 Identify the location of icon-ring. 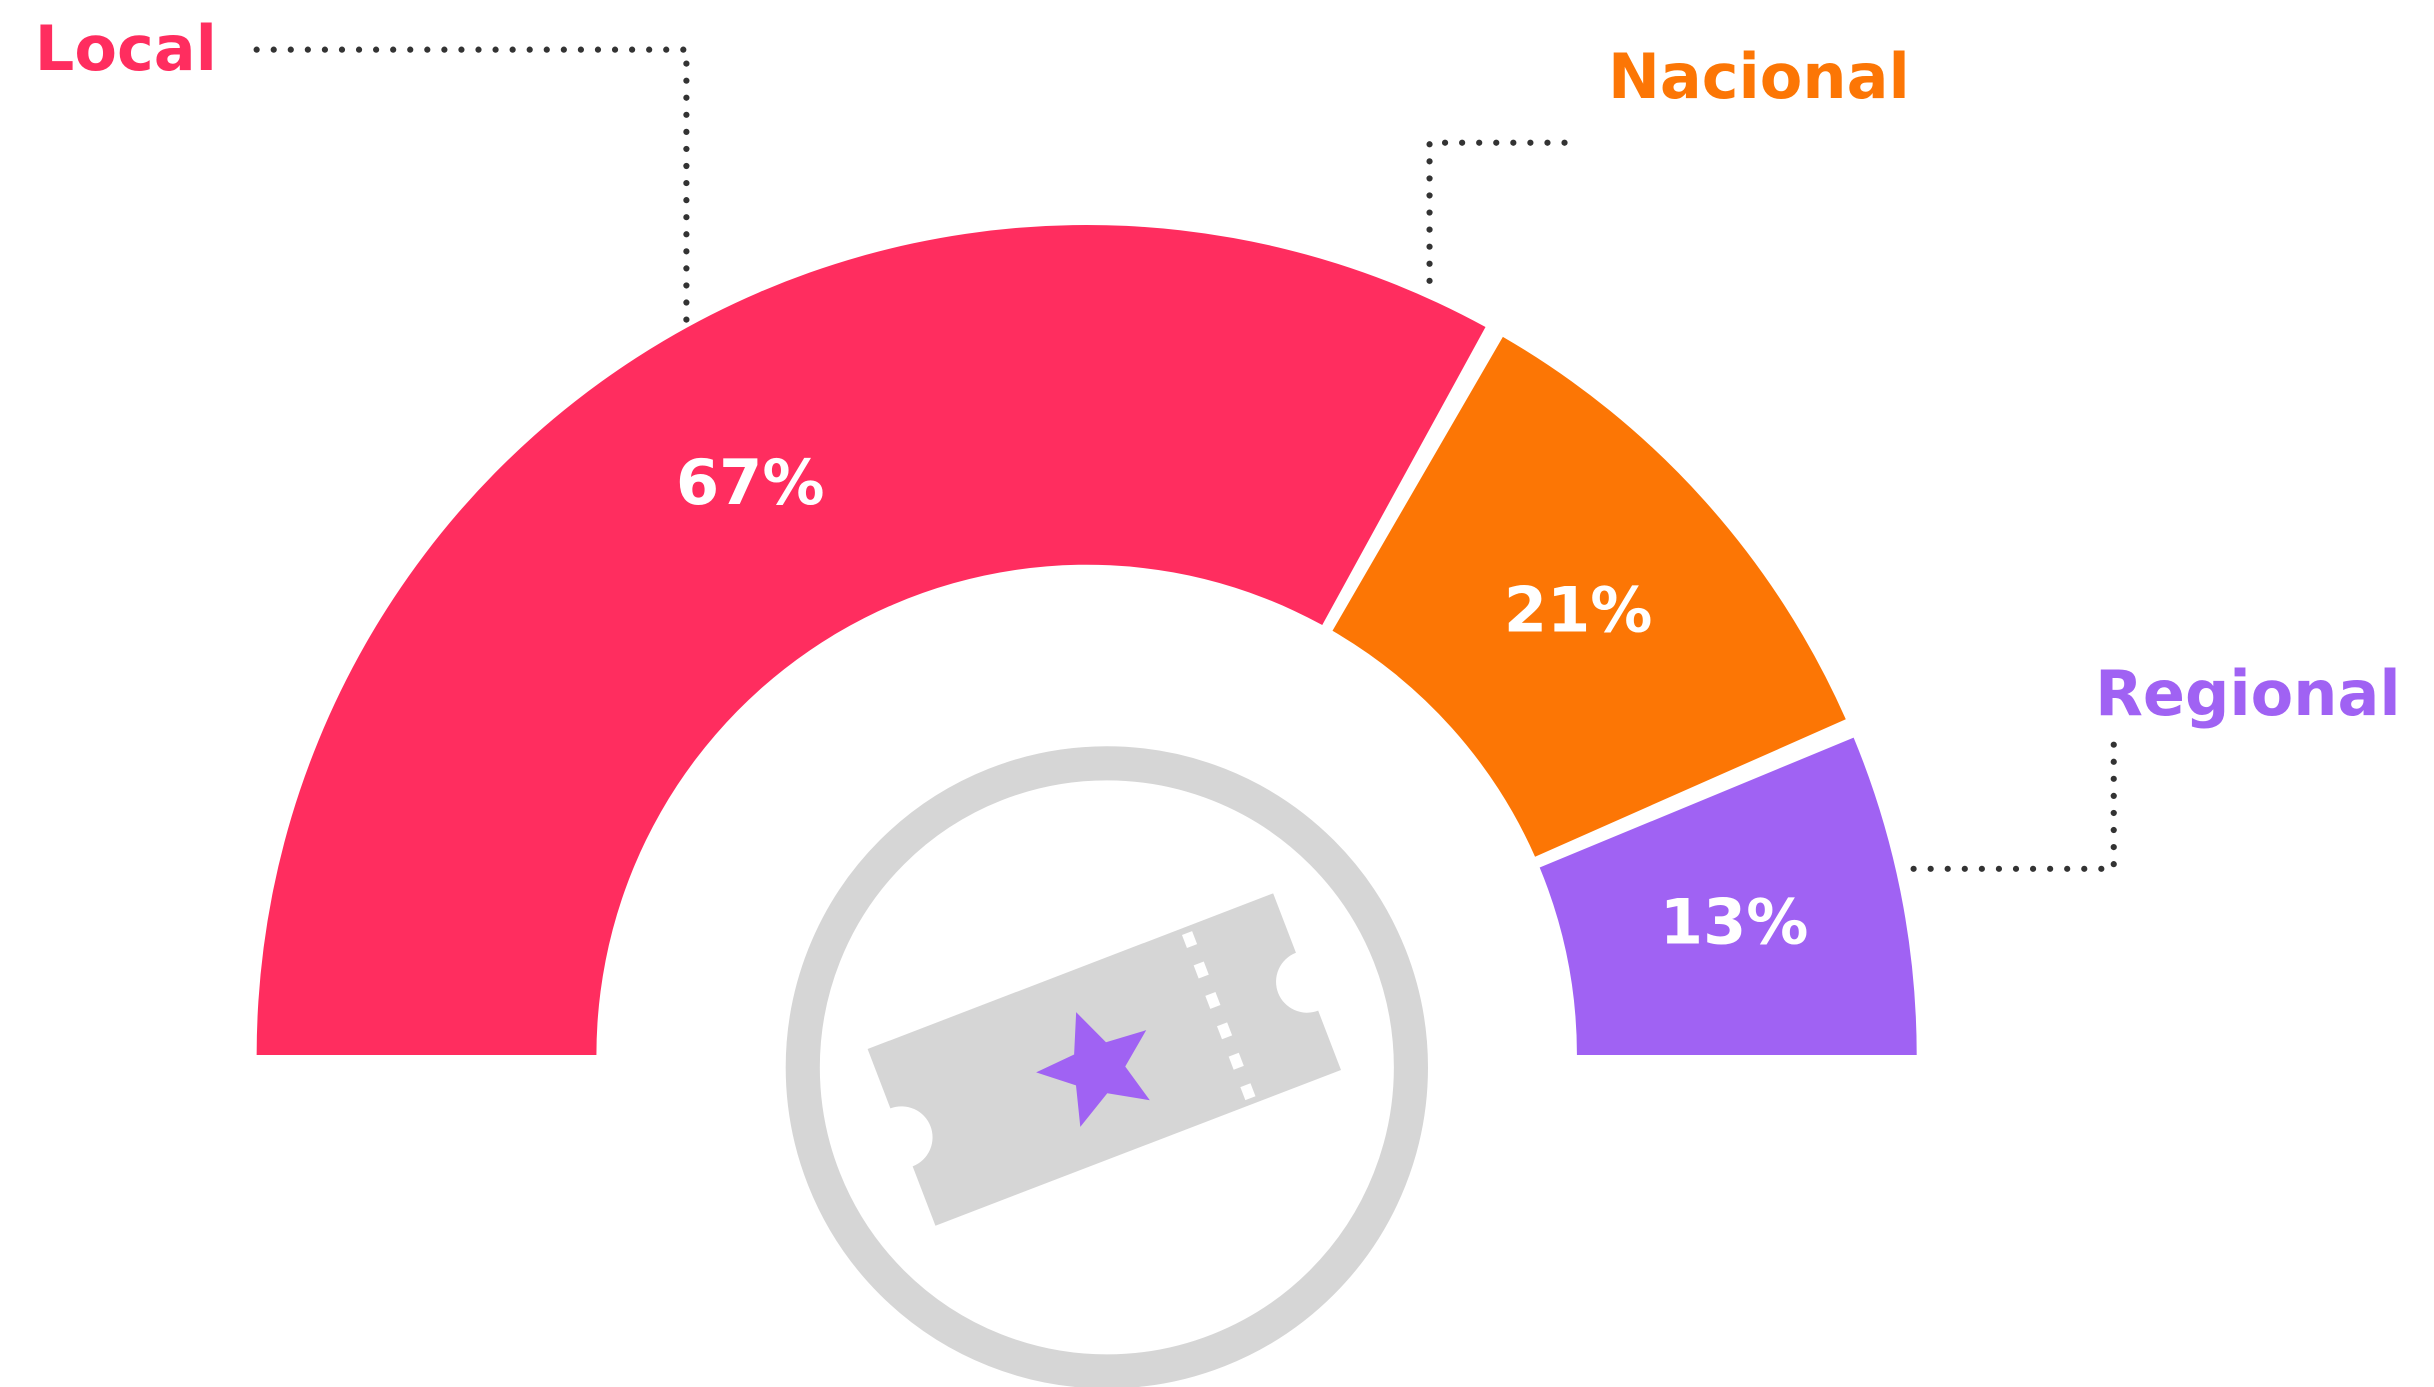
(1106, 1066).